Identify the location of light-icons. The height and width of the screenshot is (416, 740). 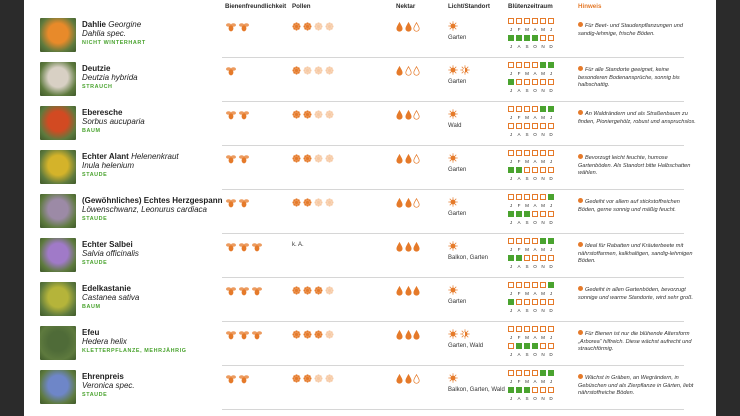
(453, 290).